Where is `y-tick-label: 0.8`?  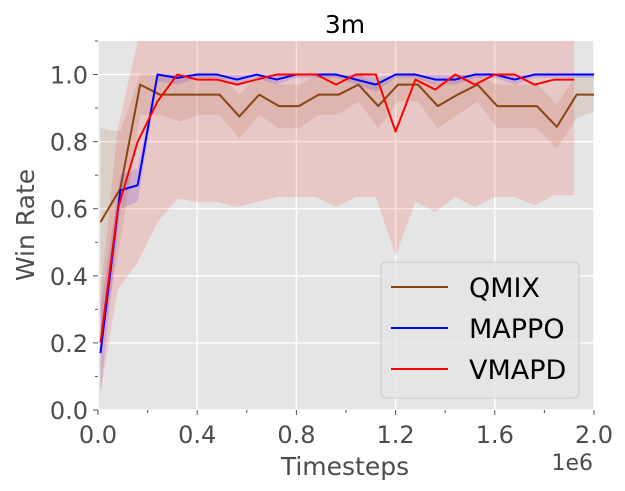 y-tick-label: 0.8 is located at coordinates (69, 143).